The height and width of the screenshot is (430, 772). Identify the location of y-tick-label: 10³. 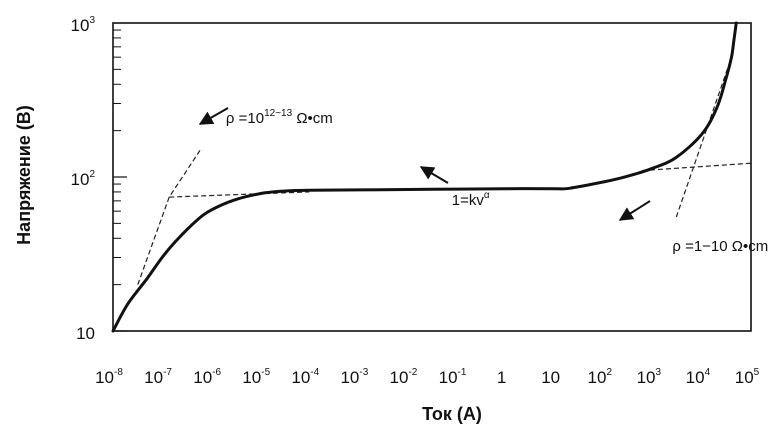
(83, 25).